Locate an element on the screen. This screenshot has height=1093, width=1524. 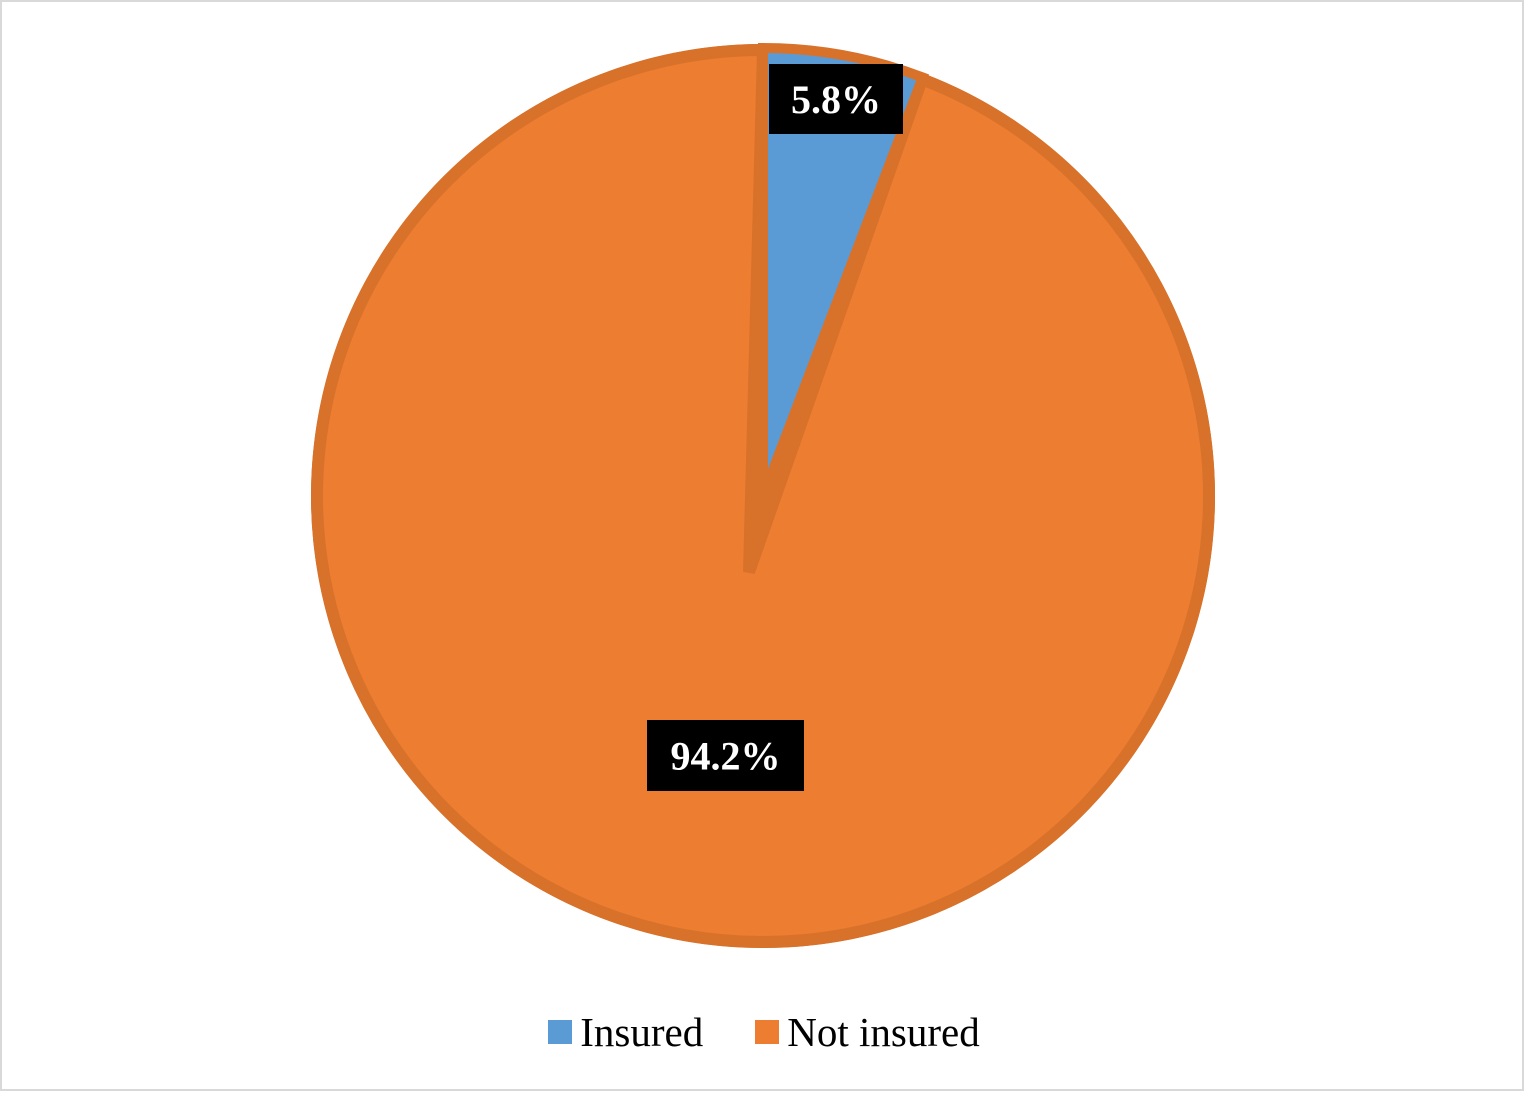
legend-swatch-insured is located at coordinates (560, 1032).